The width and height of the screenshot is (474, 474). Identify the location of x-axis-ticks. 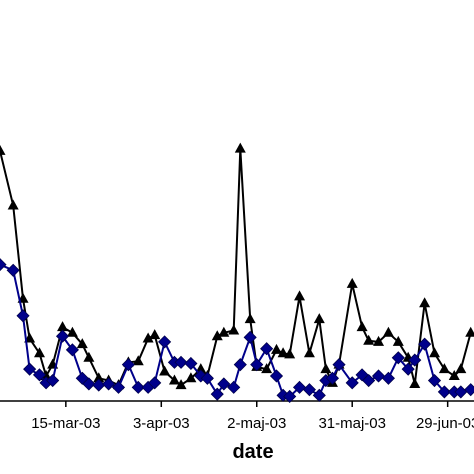
(257, 404).